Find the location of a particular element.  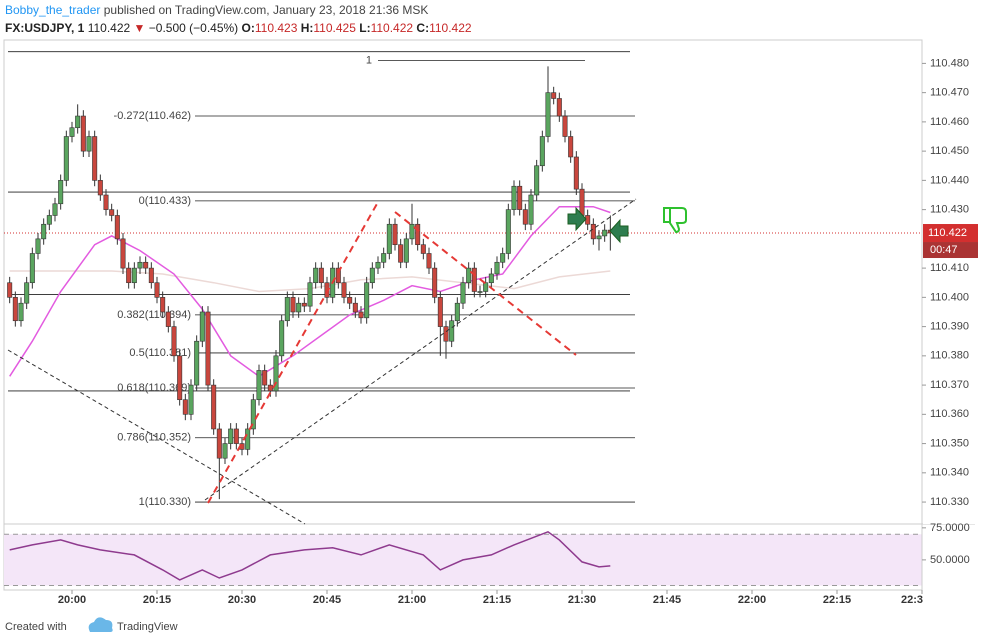

y-tick-label: 110.400 is located at coordinates (949, 297).